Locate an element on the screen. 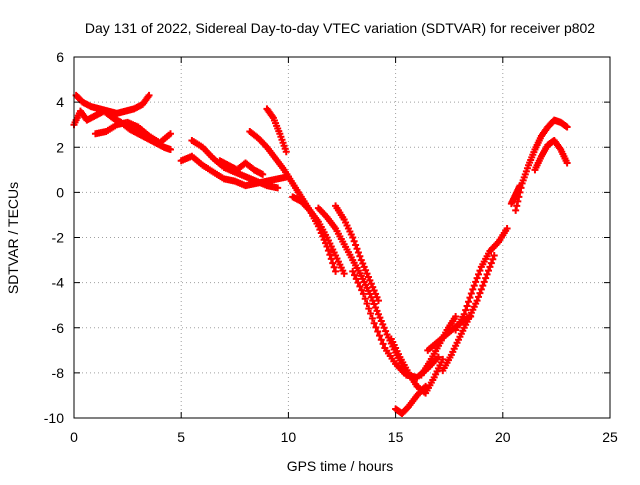 This screenshot has width=640, height=485. x-tick-label: 15 is located at coordinates (396, 437).